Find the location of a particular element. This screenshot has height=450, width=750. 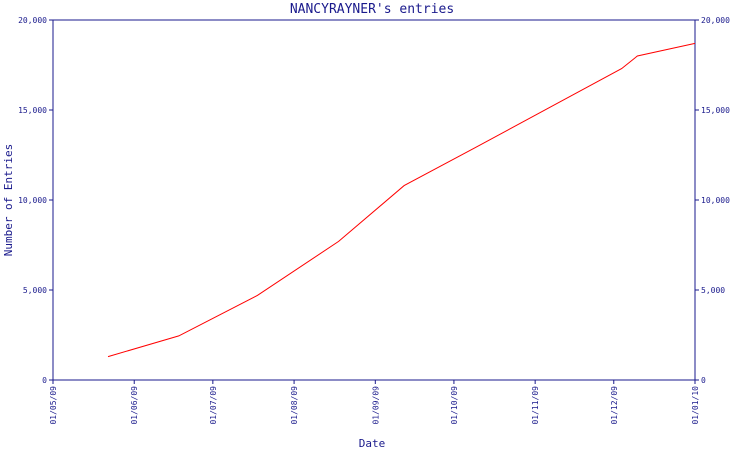

y-tick-label-right: 10,000 is located at coordinates (715, 200).